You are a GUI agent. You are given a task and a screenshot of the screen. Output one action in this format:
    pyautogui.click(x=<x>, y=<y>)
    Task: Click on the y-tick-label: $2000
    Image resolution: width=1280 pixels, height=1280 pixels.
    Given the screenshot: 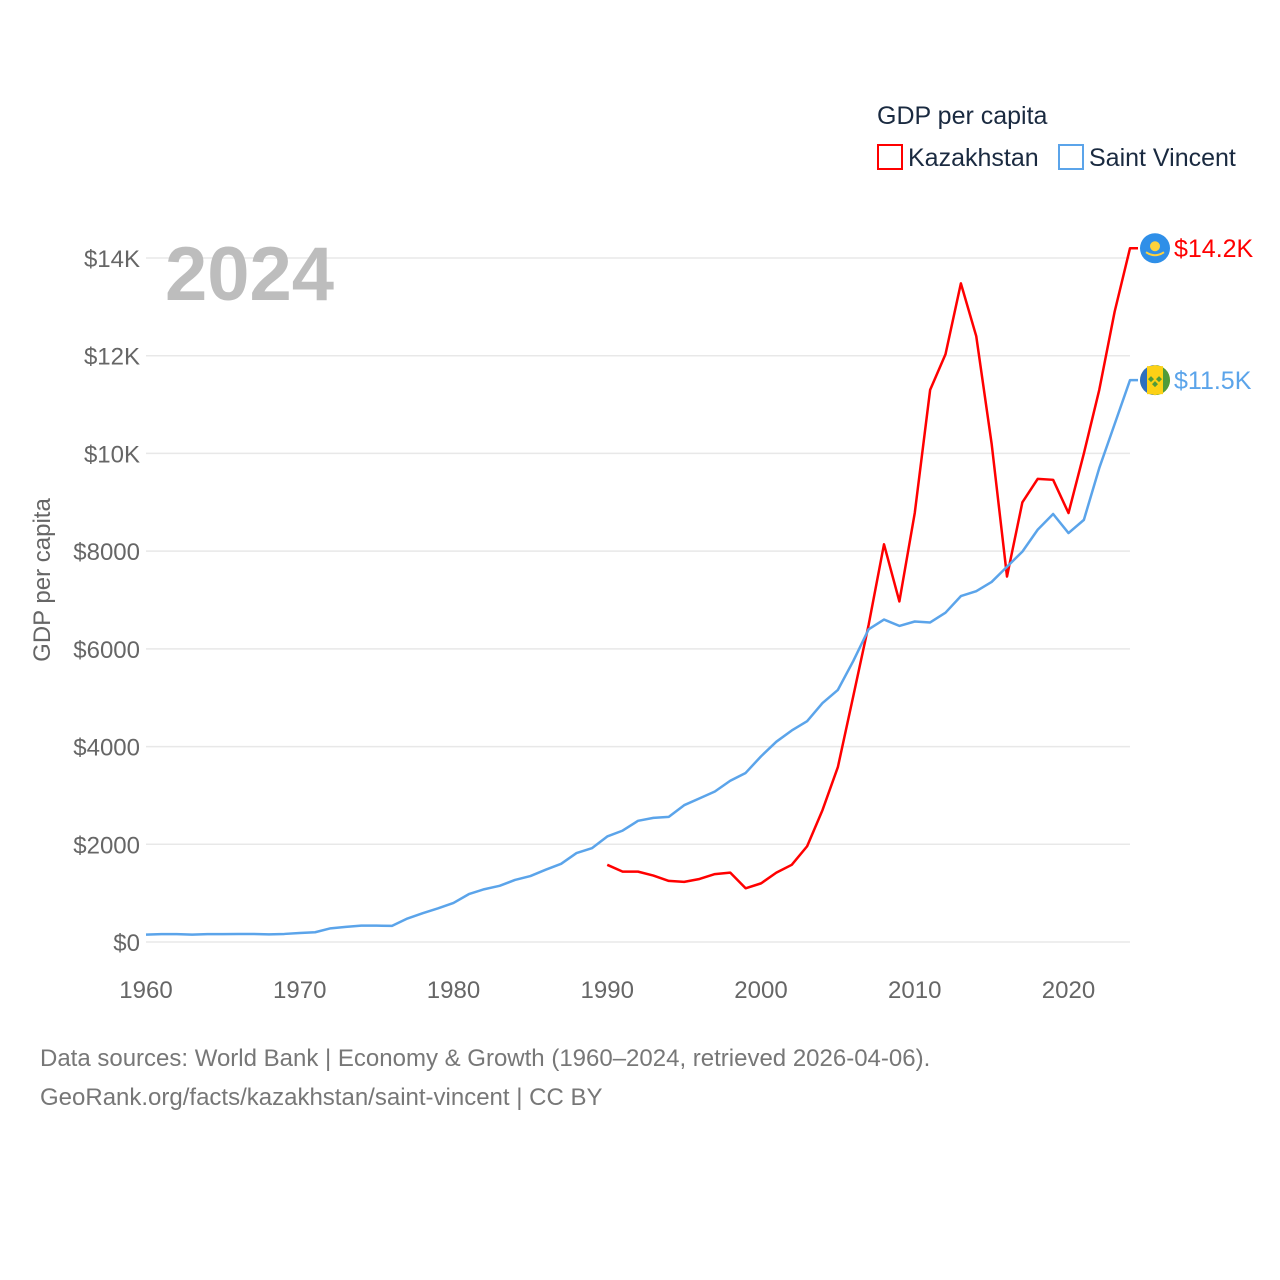 What is the action you would take?
    pyautogui.click(x=106, y=845)
    